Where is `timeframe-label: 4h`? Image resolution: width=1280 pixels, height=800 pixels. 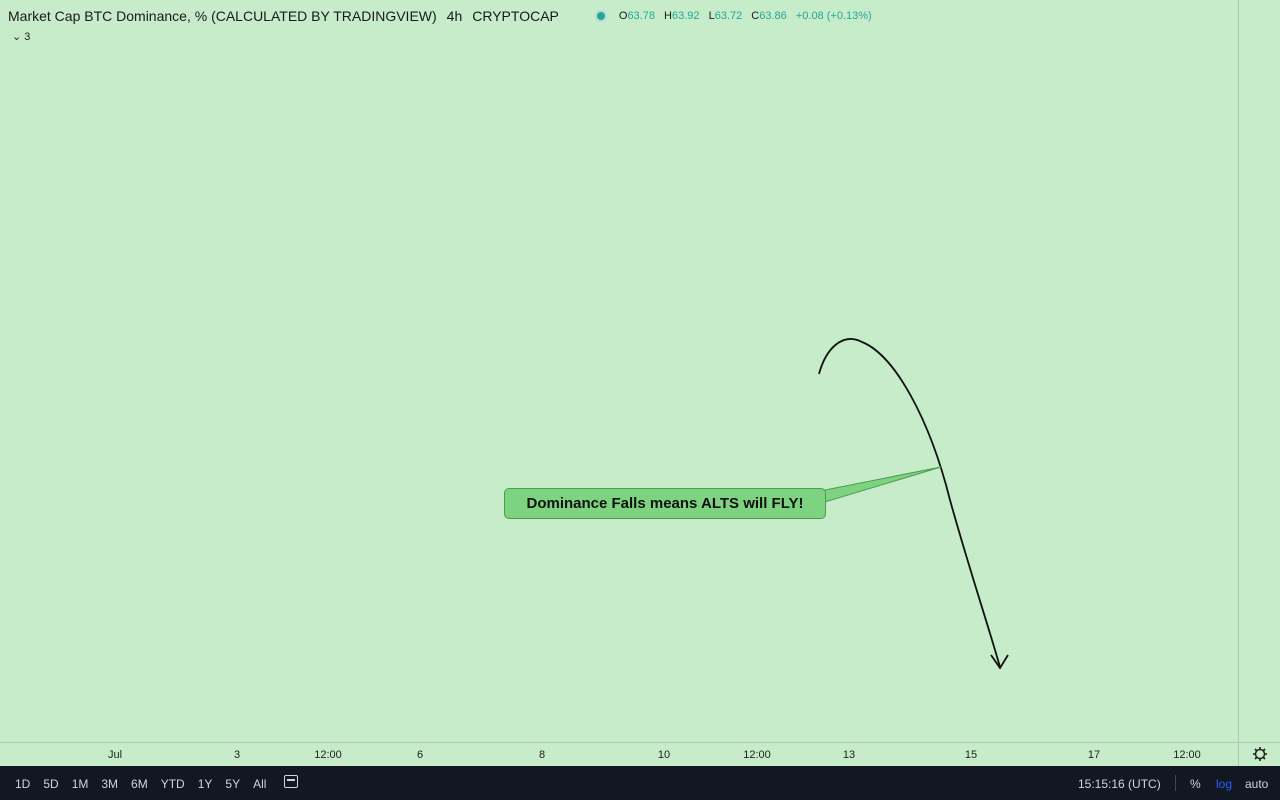
timeframe-label: 4h is located at coordinates (454, 16).